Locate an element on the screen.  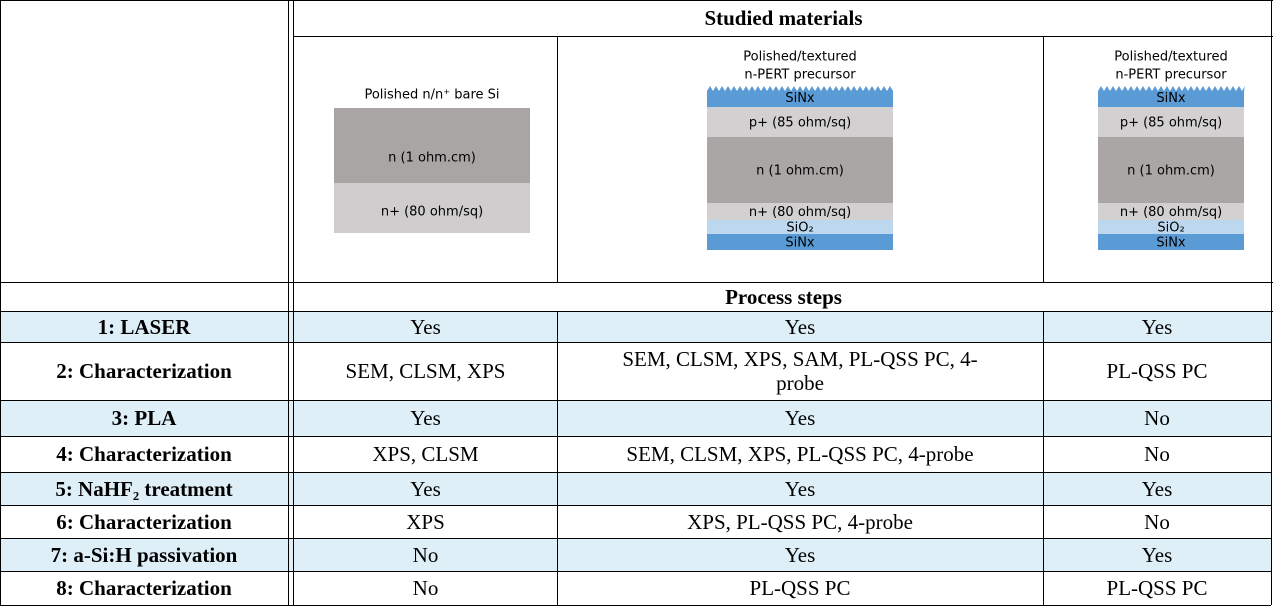
row-label: 3: PLA is located at coordinates (144, 418).